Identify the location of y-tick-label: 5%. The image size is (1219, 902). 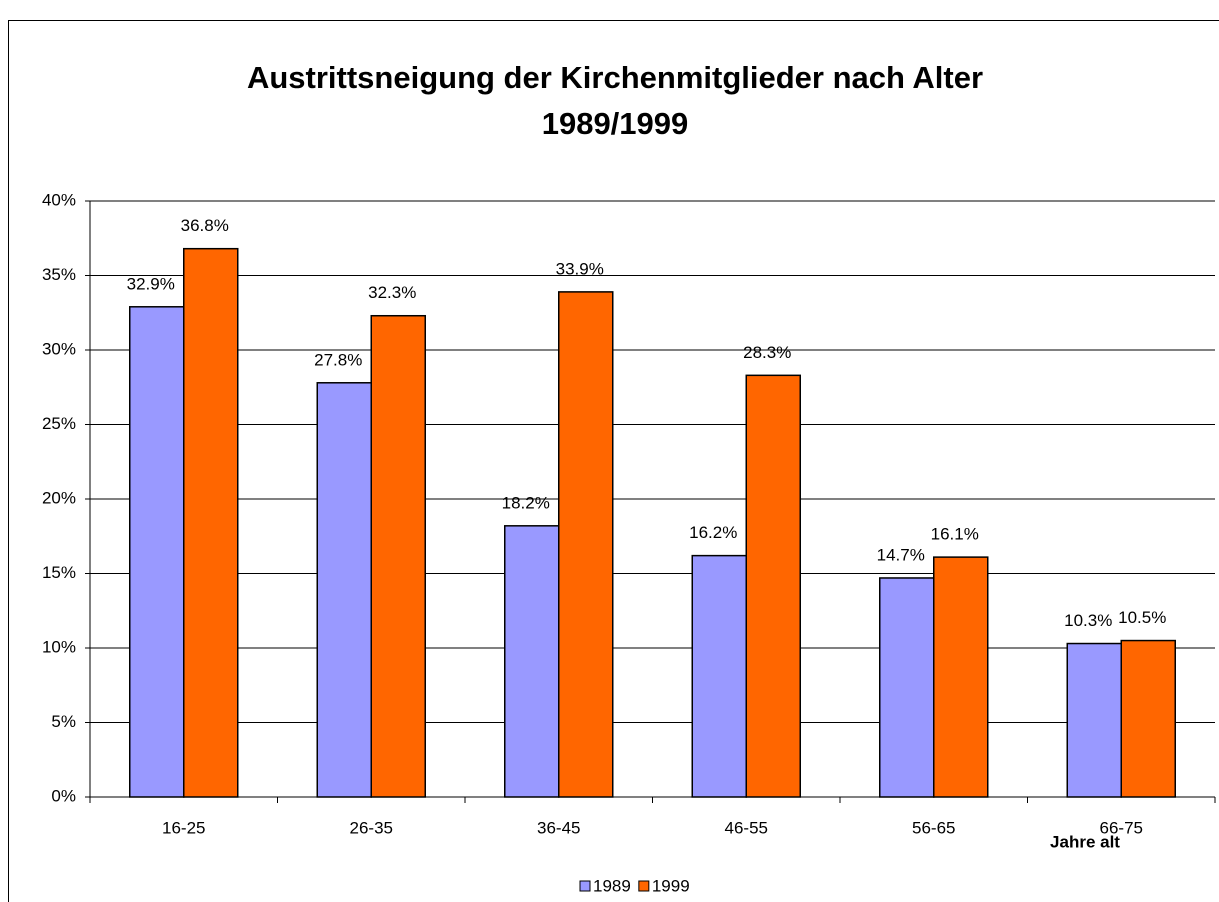
(63, 721).